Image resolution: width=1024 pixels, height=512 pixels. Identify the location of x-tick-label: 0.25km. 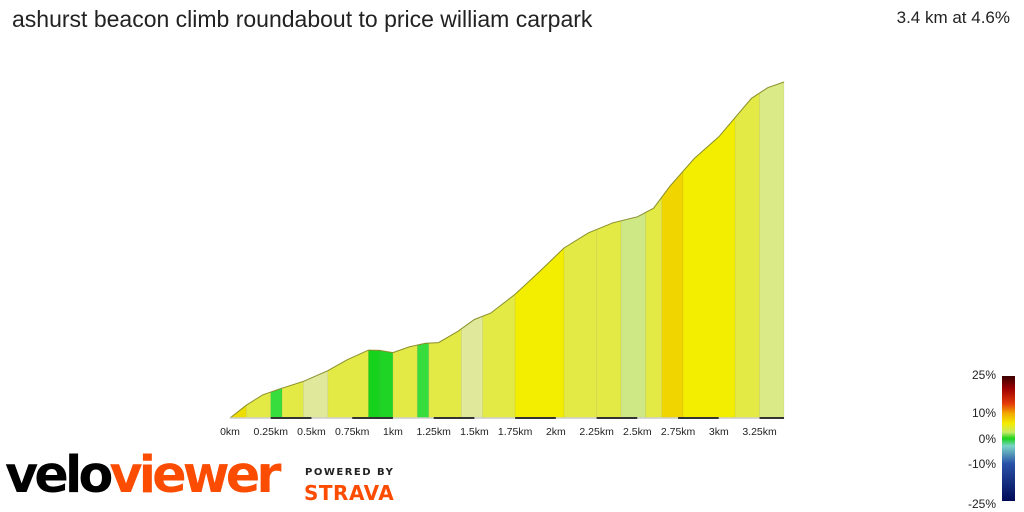
(271, 432).